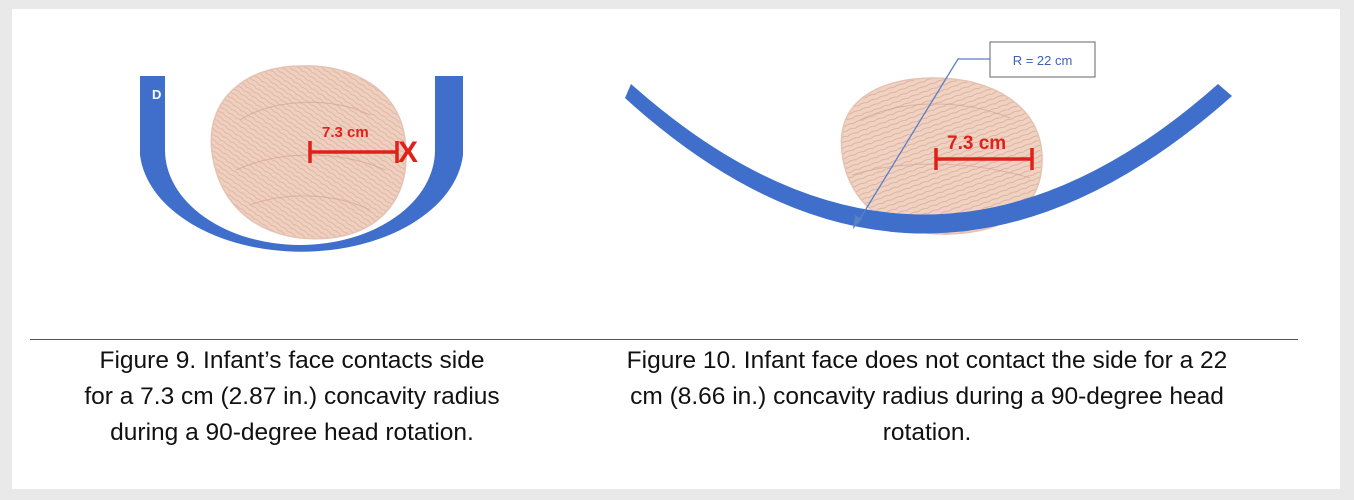 This screenshot has width=1354, height=500. What do you see at coordinates (156, 94) in the screenshot?
I see `corner-letter-d: D` at bounding box center [156, 94].